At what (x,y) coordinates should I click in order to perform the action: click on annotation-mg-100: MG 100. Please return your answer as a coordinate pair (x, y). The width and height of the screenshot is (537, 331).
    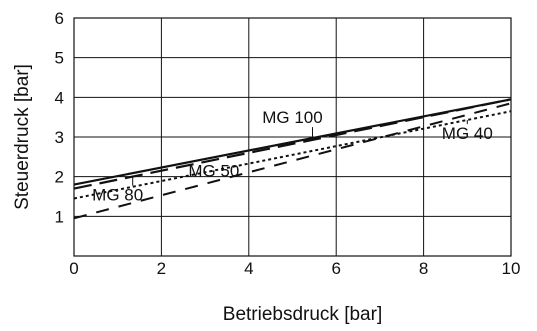
    Looking at the image, I should click on (292, 117).